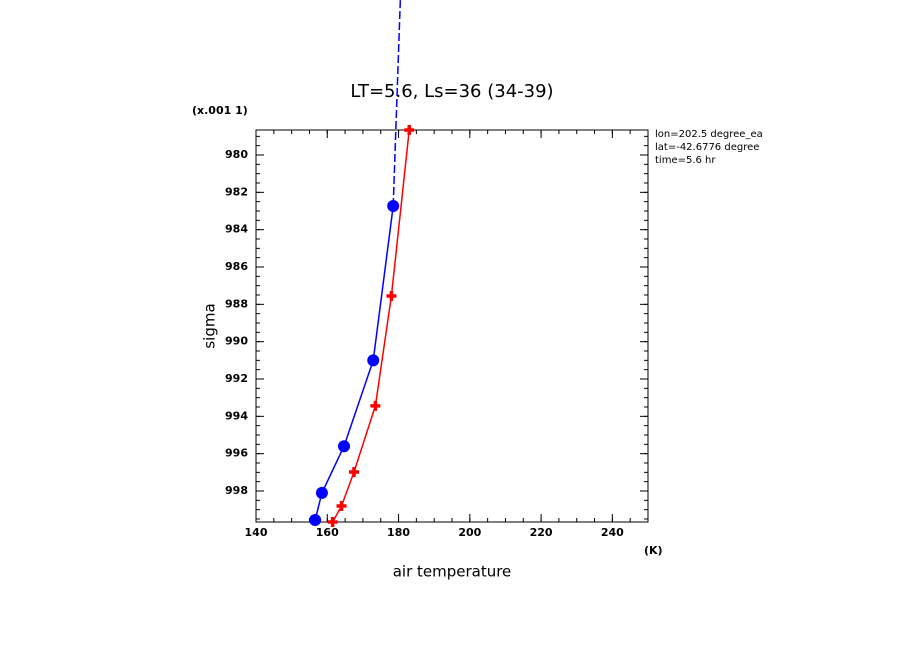 The width and height of the screenshot is (904, 654). Describe the element at coordinates (452, 572) in the screenshot. I see `x-axis-label: air temperature` at that location.